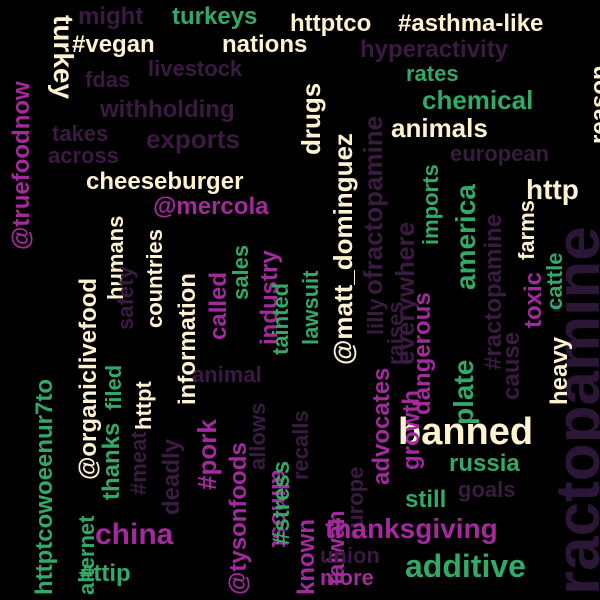  What do you see at coordinates (207, 454) in the screenshot?
I see `cloud-word: #pork` at bounding box center [207, 454].